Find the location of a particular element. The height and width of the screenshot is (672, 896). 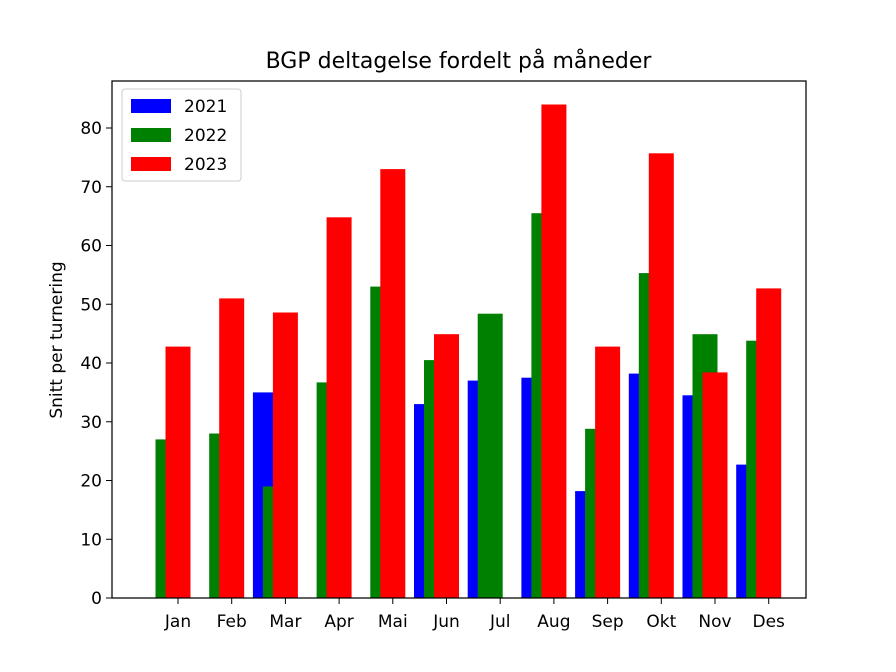

y-tick-label: 20 is located at coordinates (91, 482).